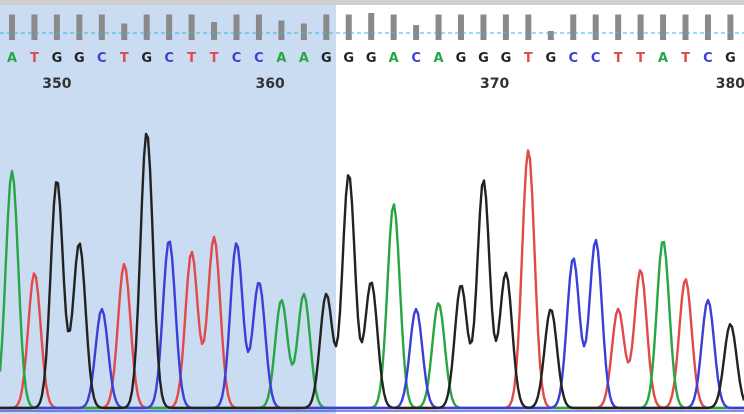 The image size is (744, 414). I want to click on position-label: 360, so click(270, 84).